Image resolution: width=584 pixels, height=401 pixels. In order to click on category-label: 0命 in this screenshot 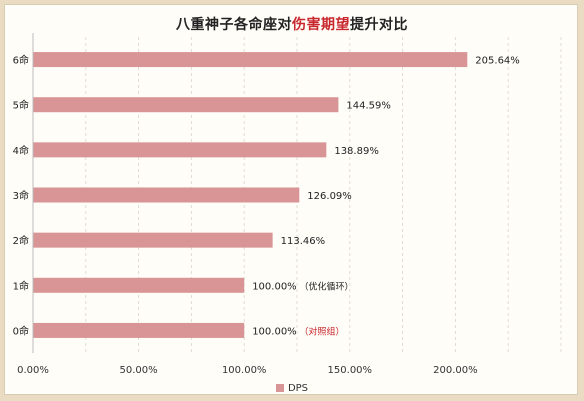, I will do `click(21, 330)`.